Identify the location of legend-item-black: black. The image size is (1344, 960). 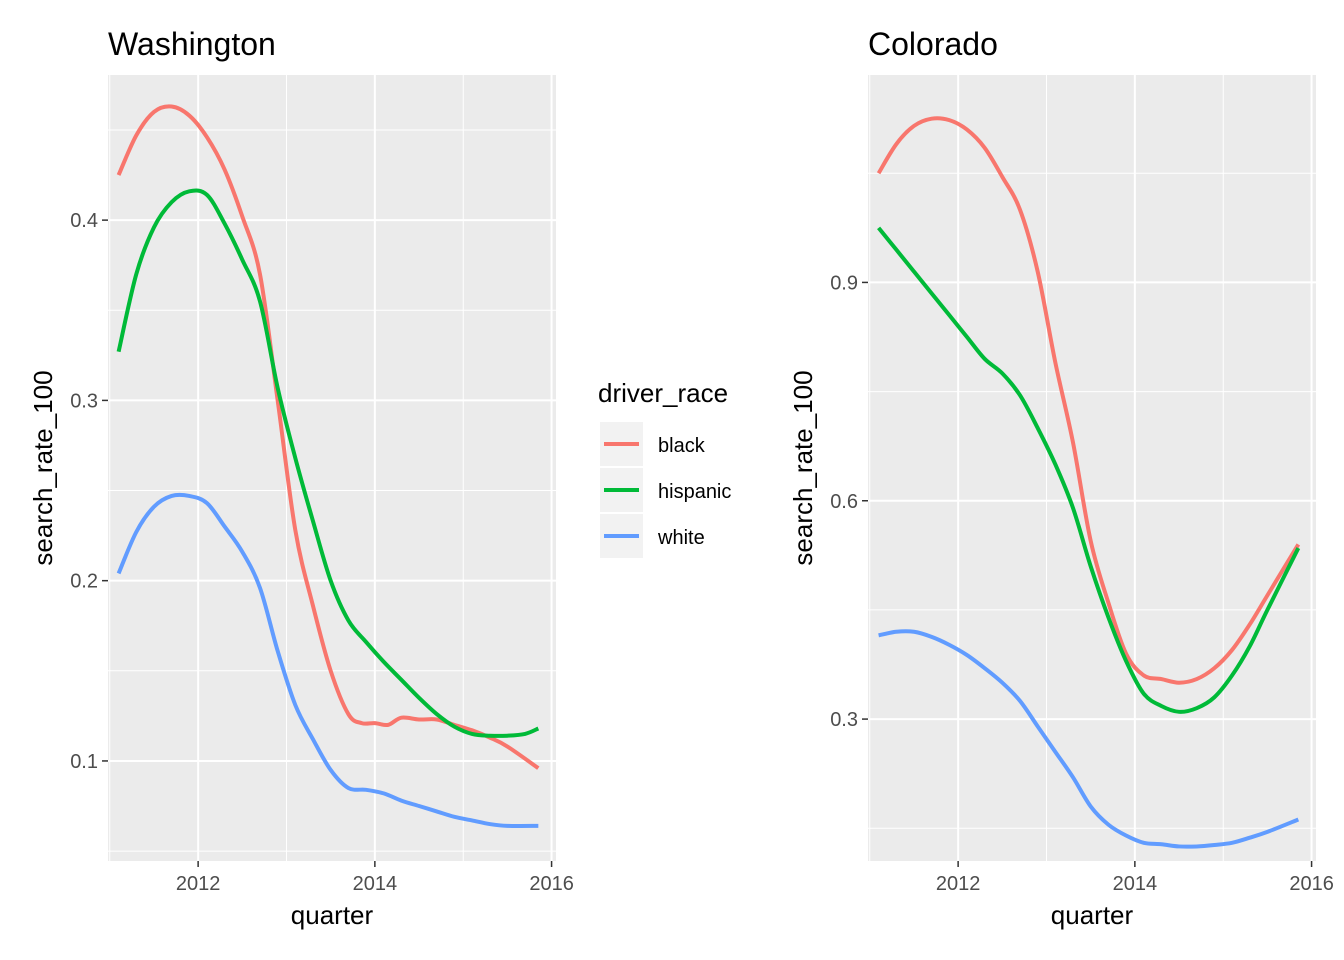
(653, 444).